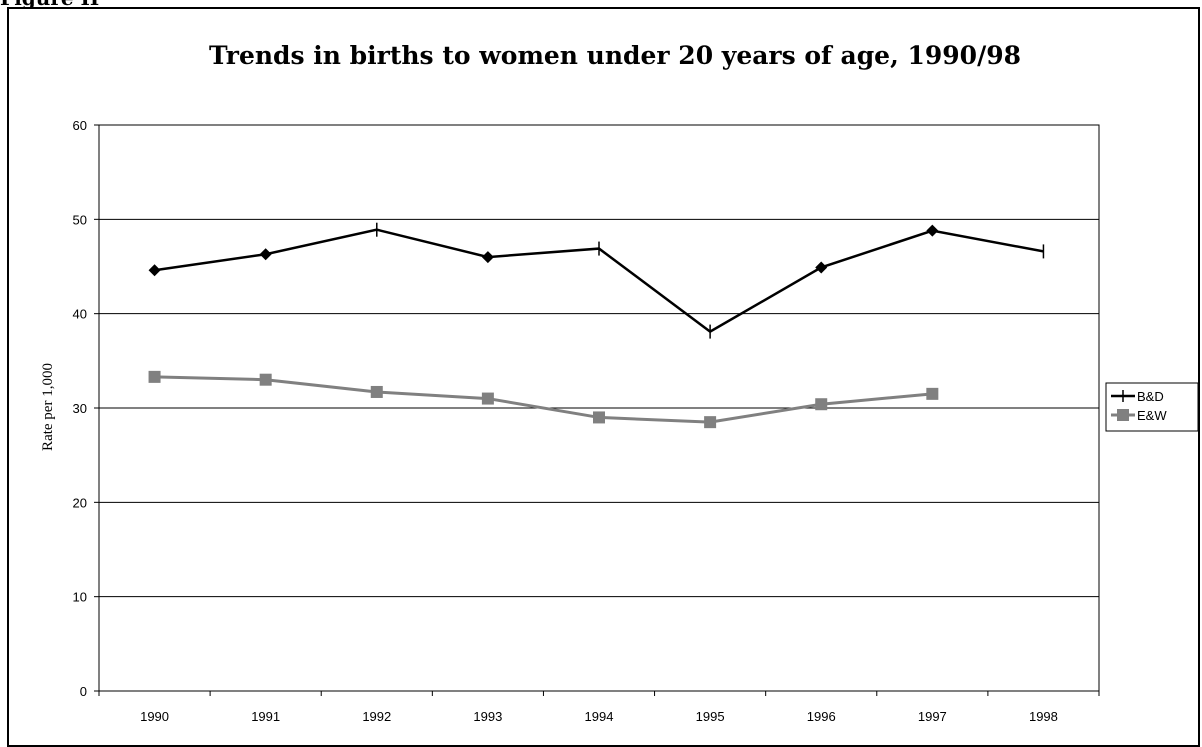  What do you see at coordinates (80, 314) in the screenshot?
I see `y-tick-label: 40` at bounding box center [80, 314].